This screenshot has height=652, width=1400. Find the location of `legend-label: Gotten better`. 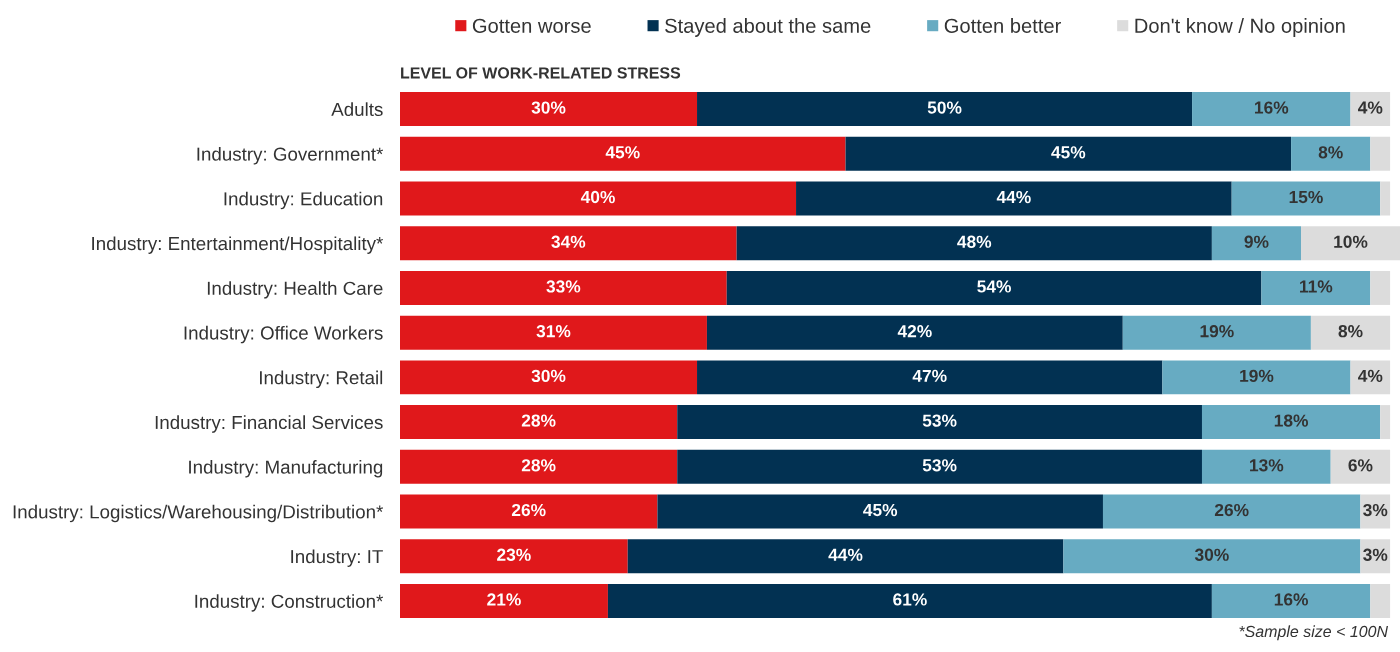

legend-label: Gotten better is located at coordinates (1002, 25).